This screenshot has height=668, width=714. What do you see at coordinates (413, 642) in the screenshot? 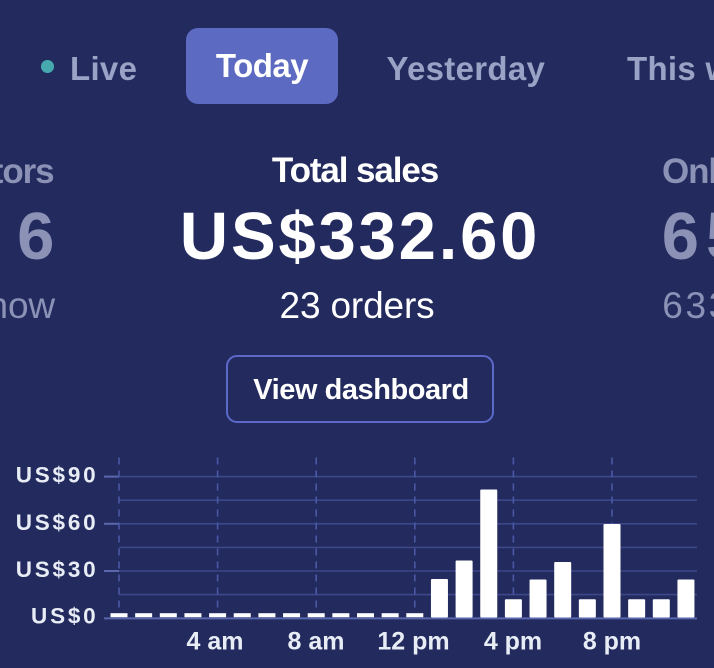
I see `svg-text: 12 pm` at bounding box center [413, 642].